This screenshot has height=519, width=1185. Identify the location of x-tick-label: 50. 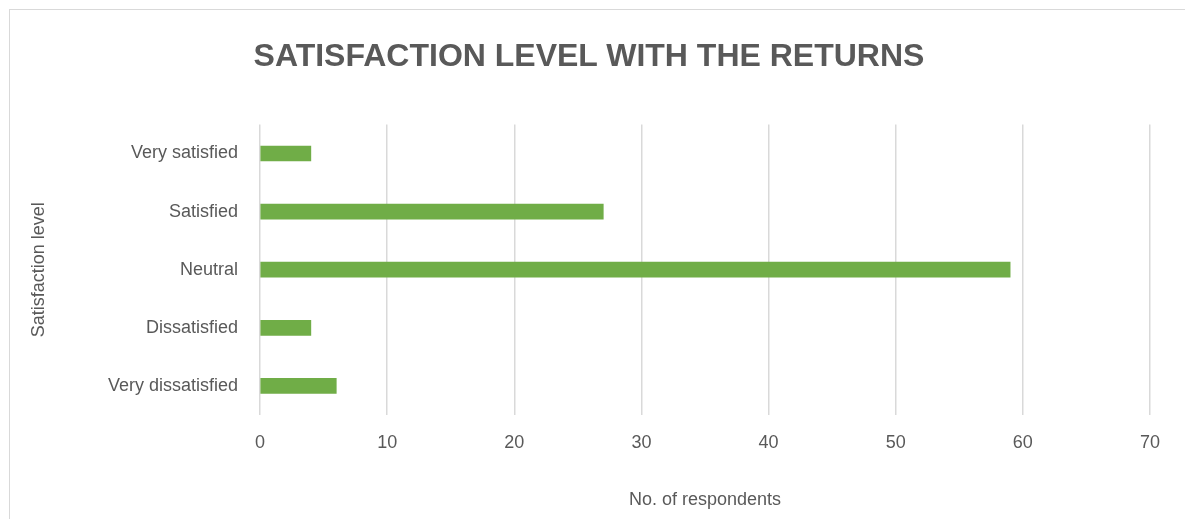
(895, 441).